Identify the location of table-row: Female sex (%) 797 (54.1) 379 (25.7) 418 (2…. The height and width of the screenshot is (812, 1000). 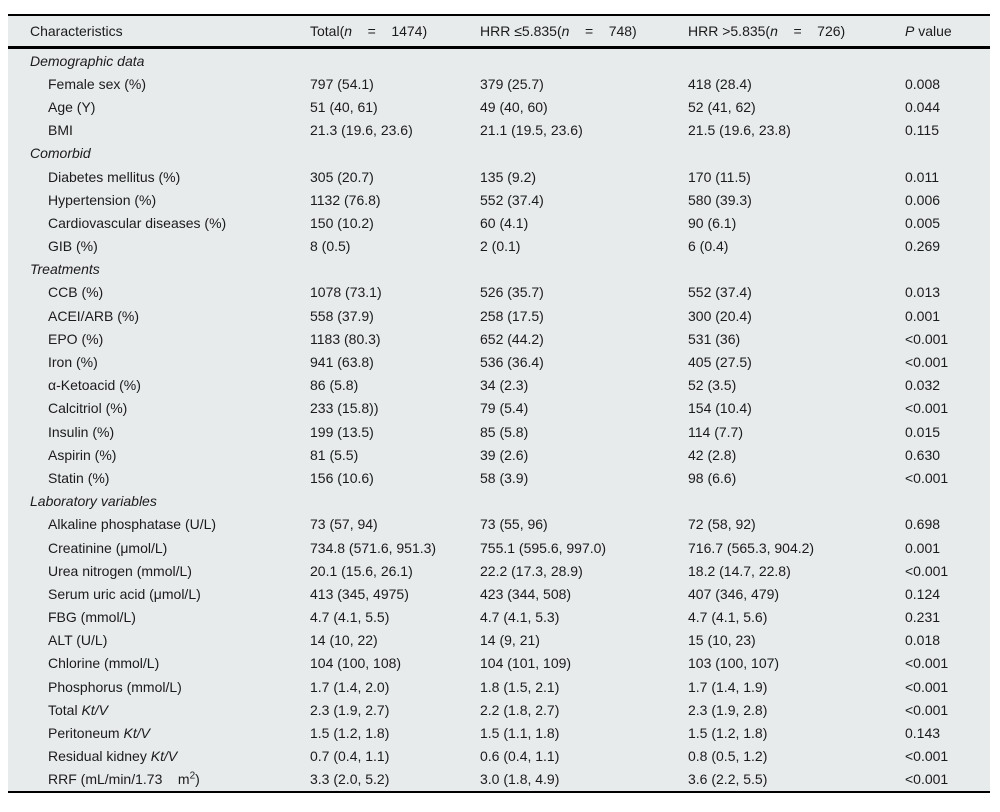
(499, 83).